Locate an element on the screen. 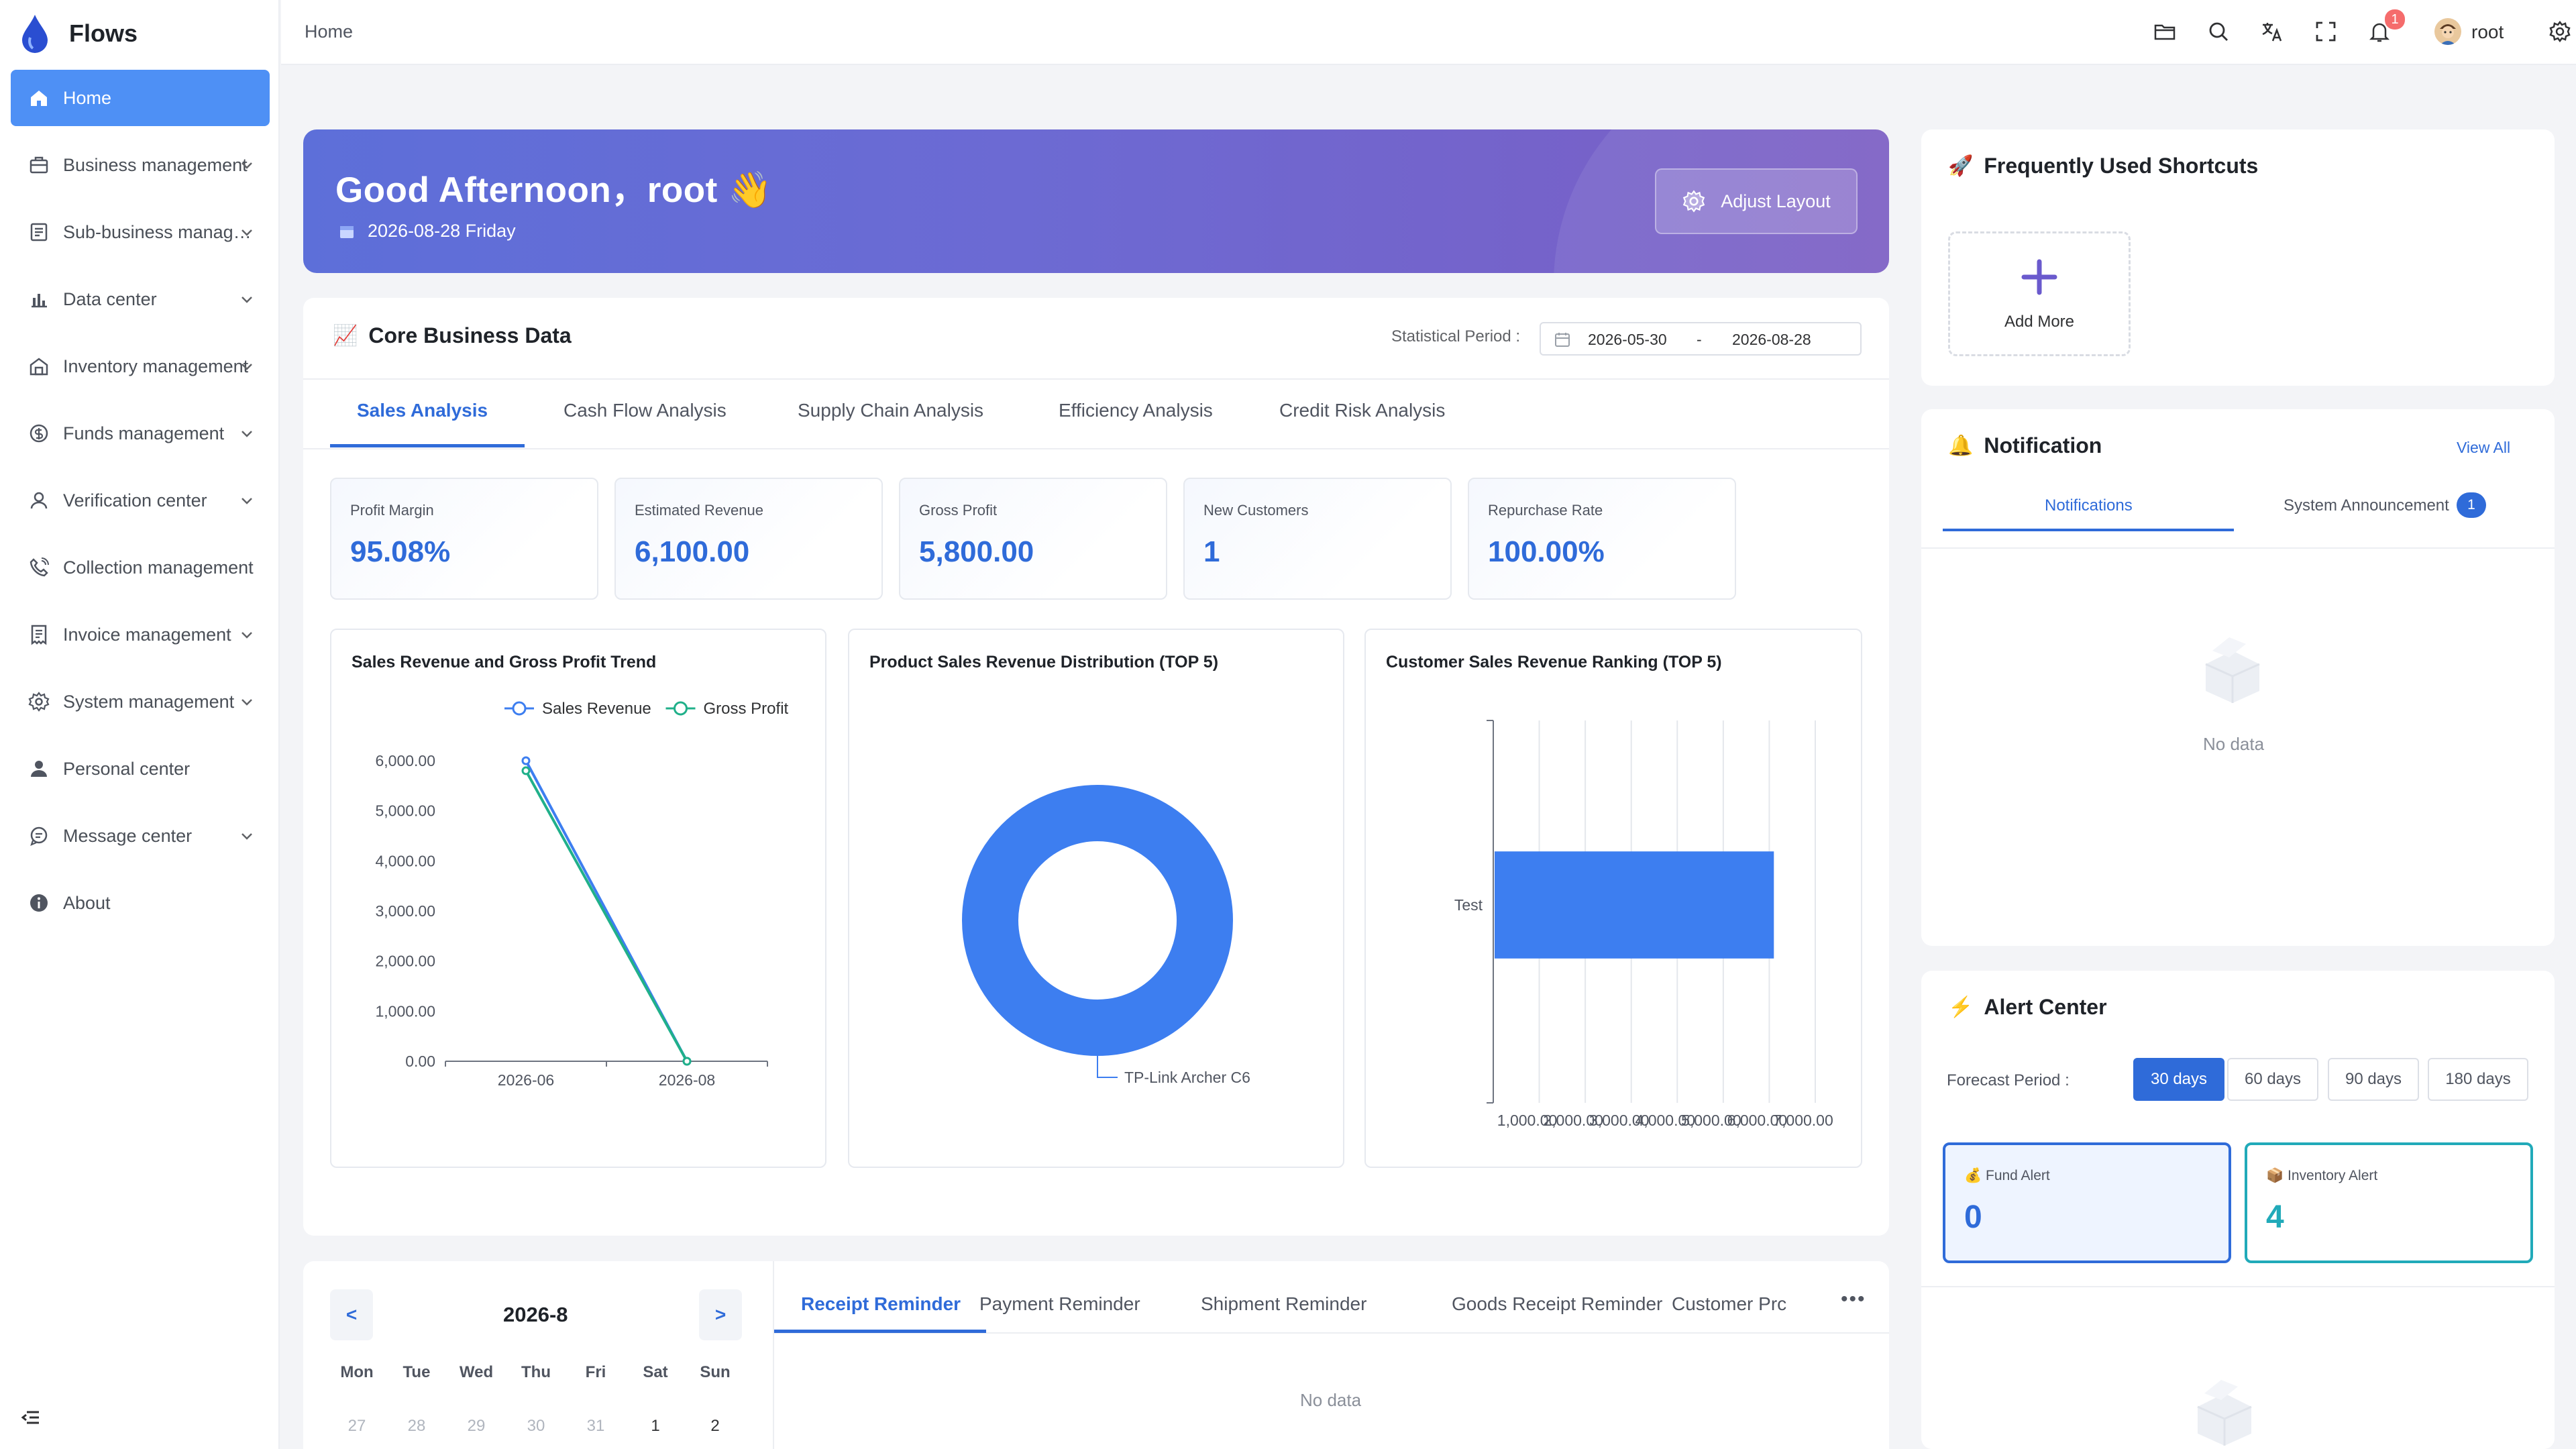 The height and width of the screenshot is (1449, 2576). add-shortcut-button: Add More is located at coordinates (2039, 293).